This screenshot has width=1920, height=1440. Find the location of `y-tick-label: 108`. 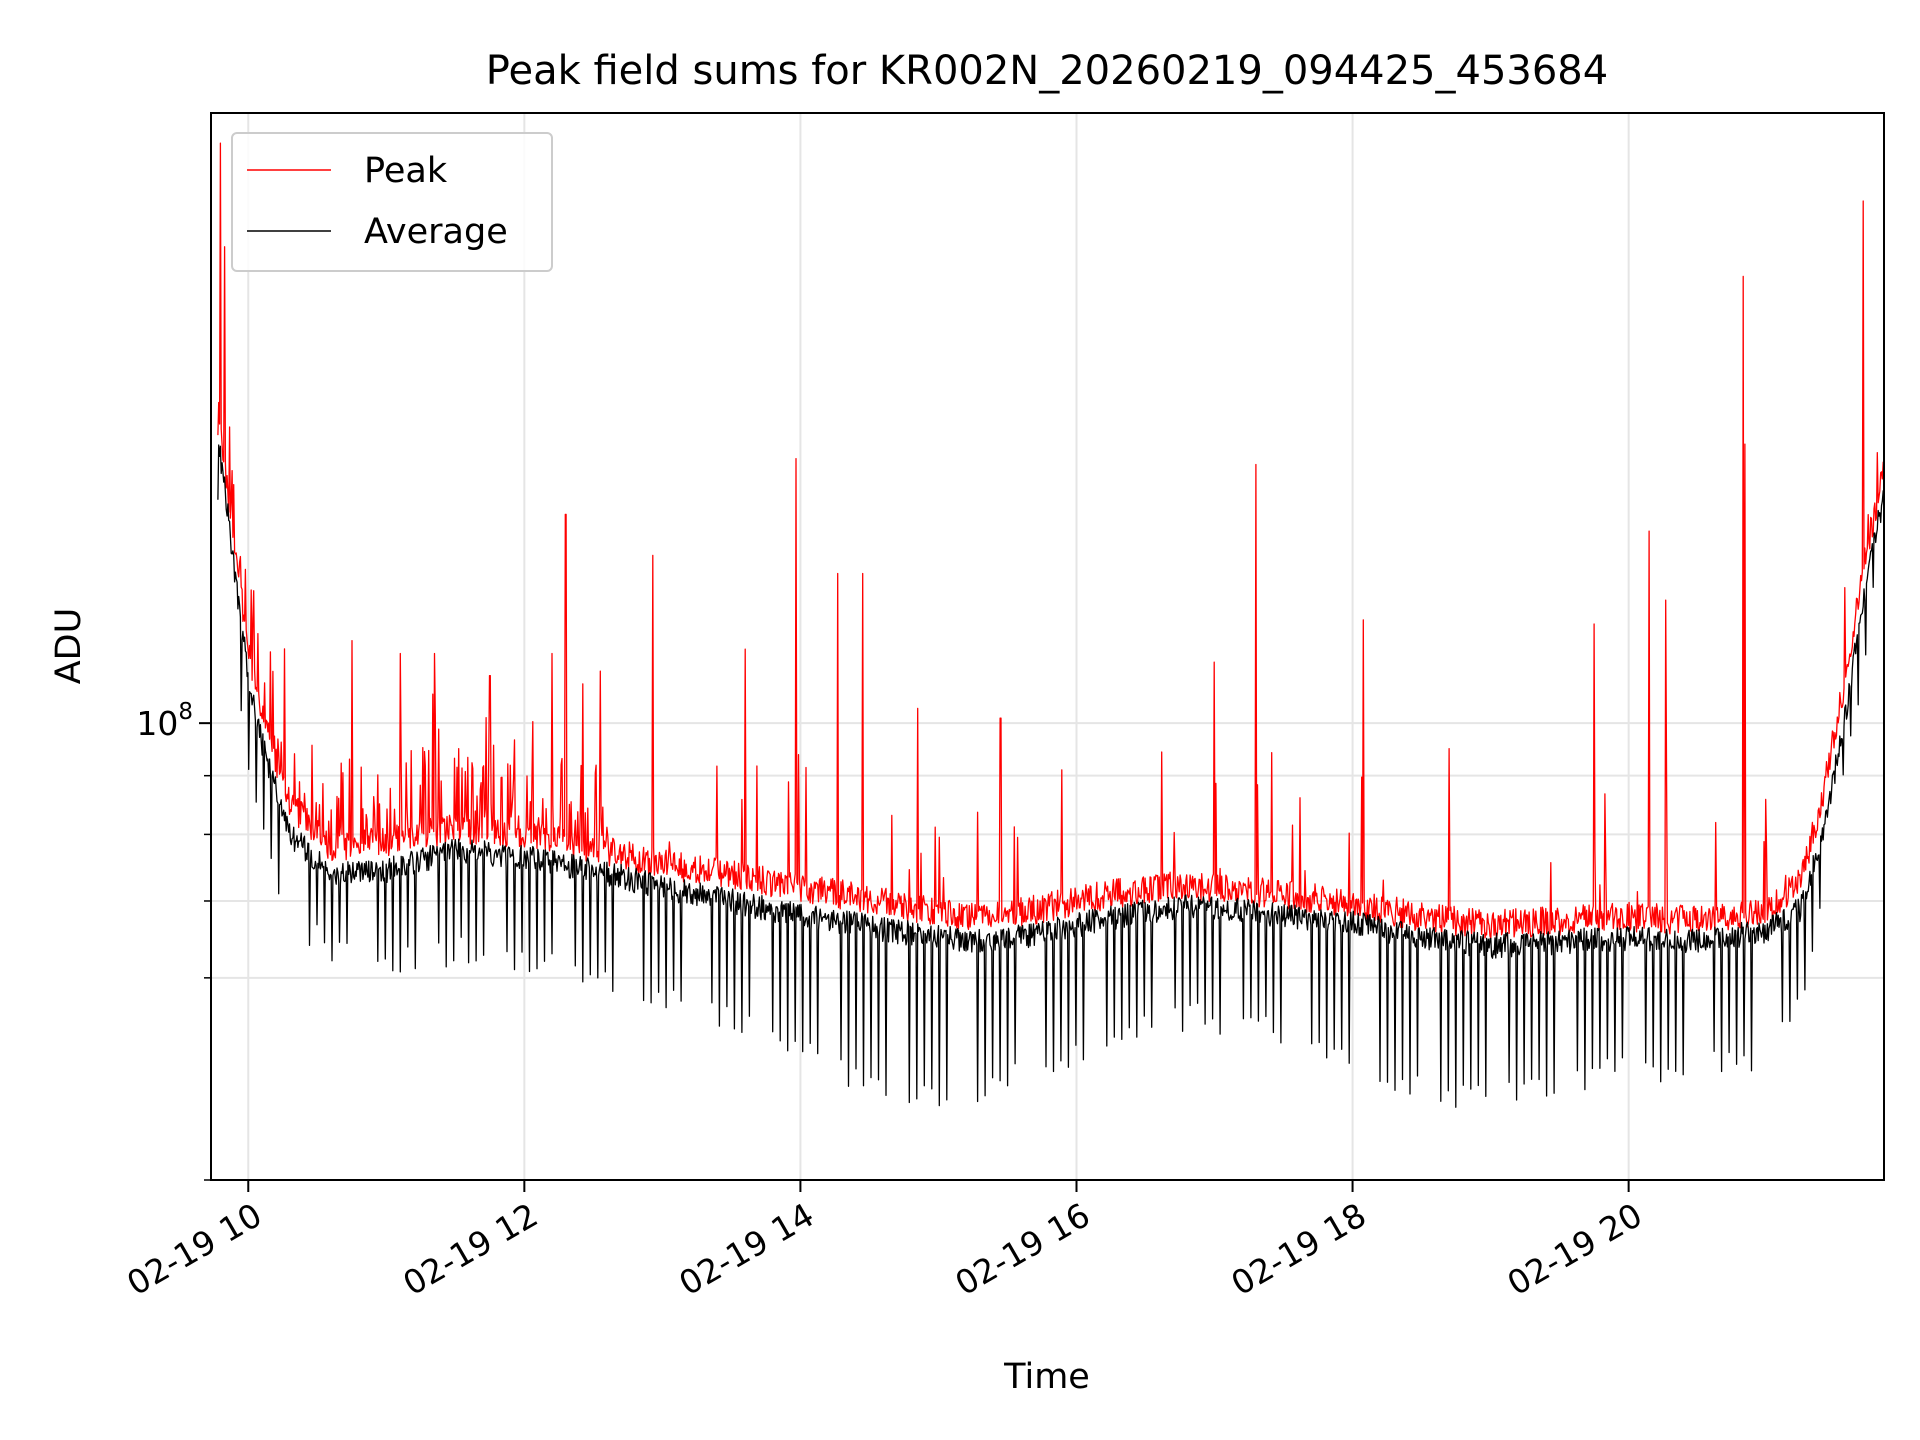

y-tick-label: 108 is located at coordinates (164, 721).